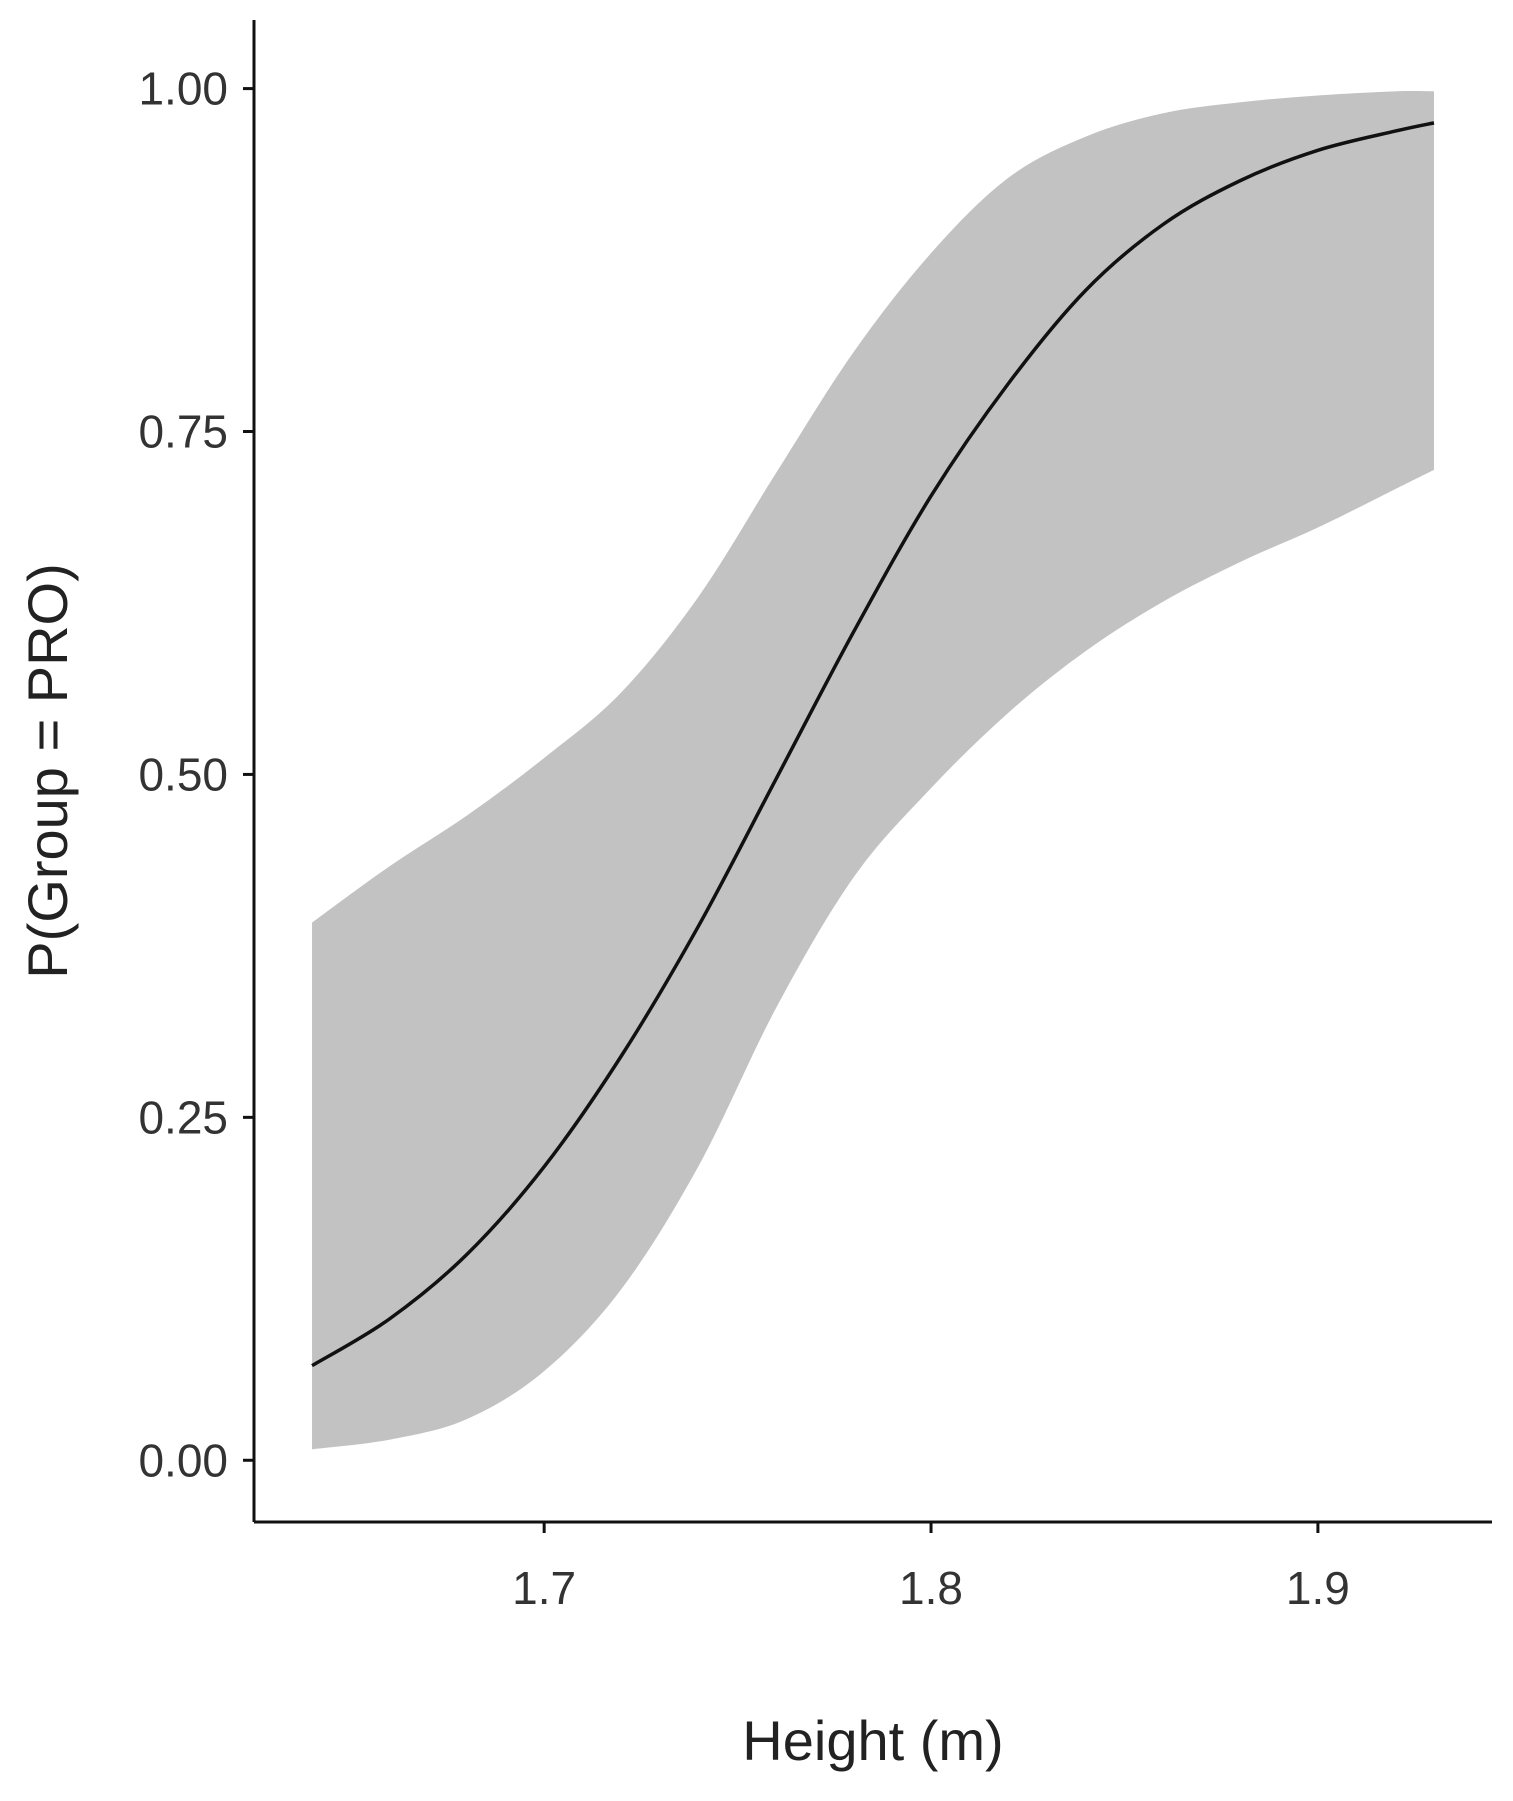 This screenshot has height=1801, width=1513. Describe the element at coordinates (931, 1588) in the screenshot. I see `x-tick-label: 1.8` at that location.